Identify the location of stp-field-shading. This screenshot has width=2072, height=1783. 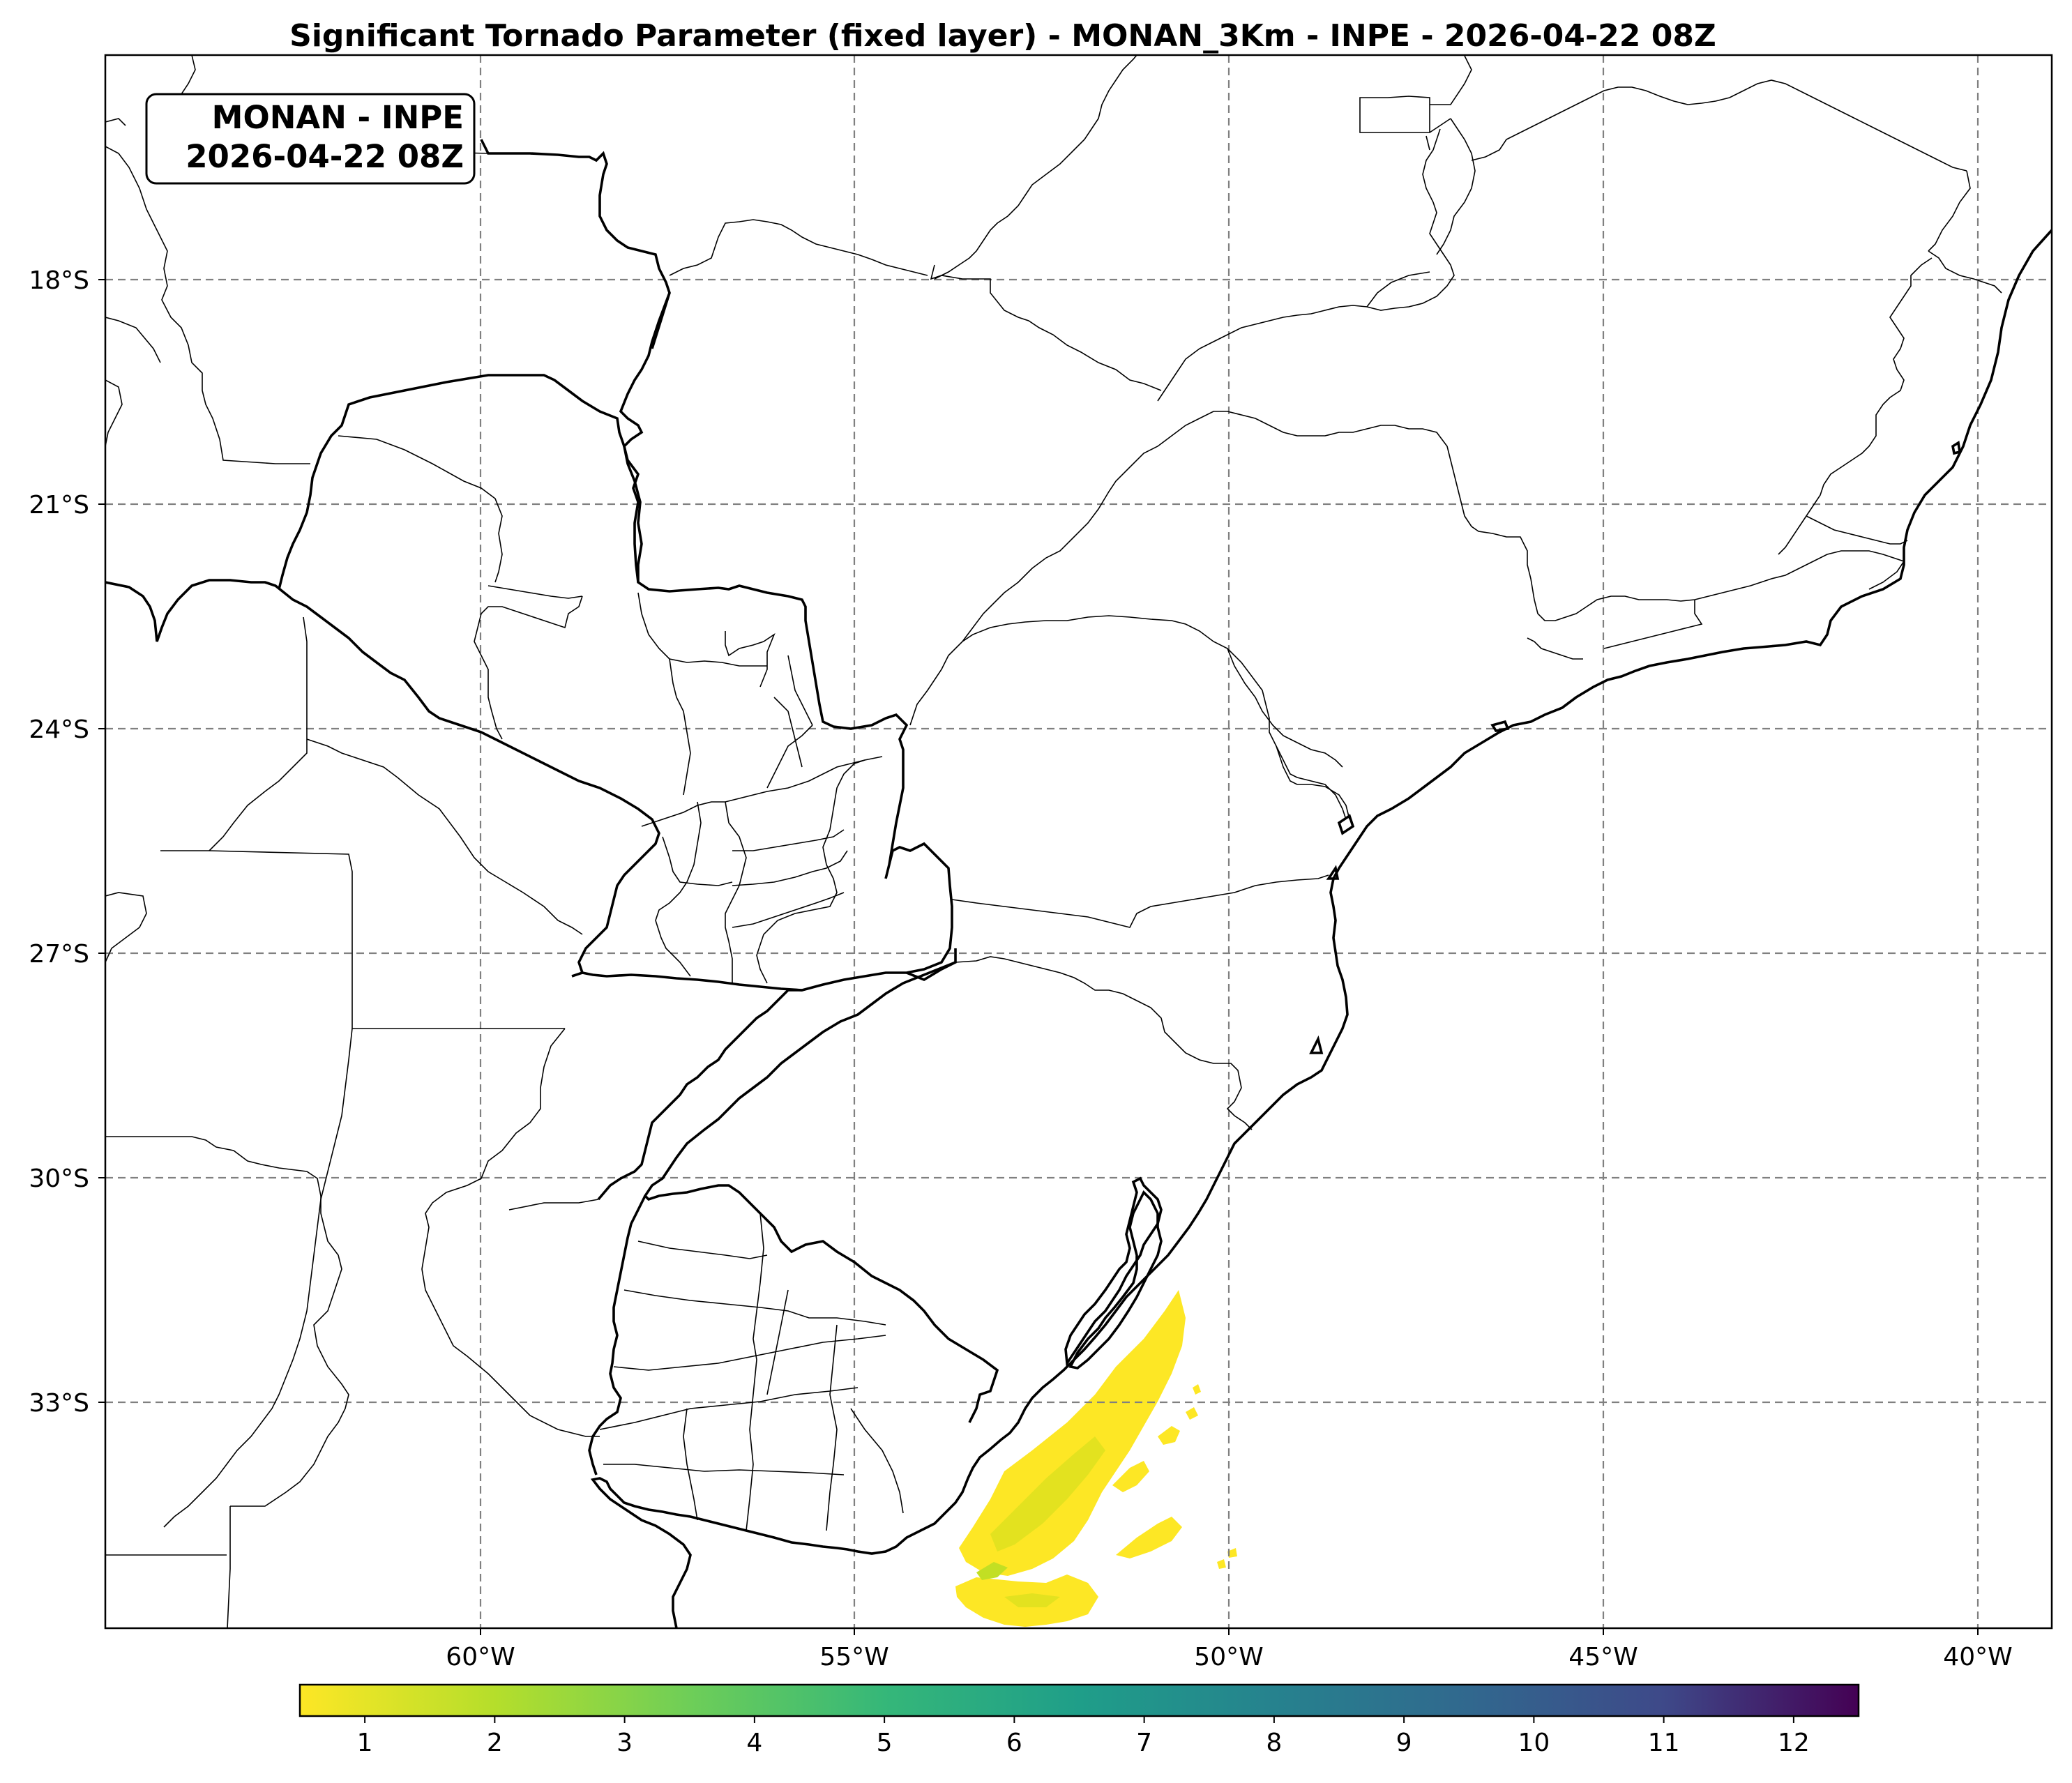
(1048, 1521).